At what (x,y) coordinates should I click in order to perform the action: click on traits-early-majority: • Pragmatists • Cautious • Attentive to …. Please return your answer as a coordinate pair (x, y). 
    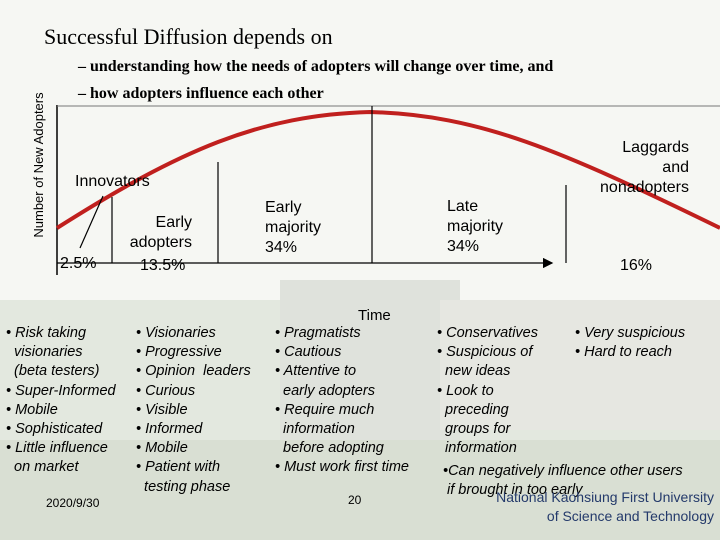
    Looking at the image, I should click on (342, 400).